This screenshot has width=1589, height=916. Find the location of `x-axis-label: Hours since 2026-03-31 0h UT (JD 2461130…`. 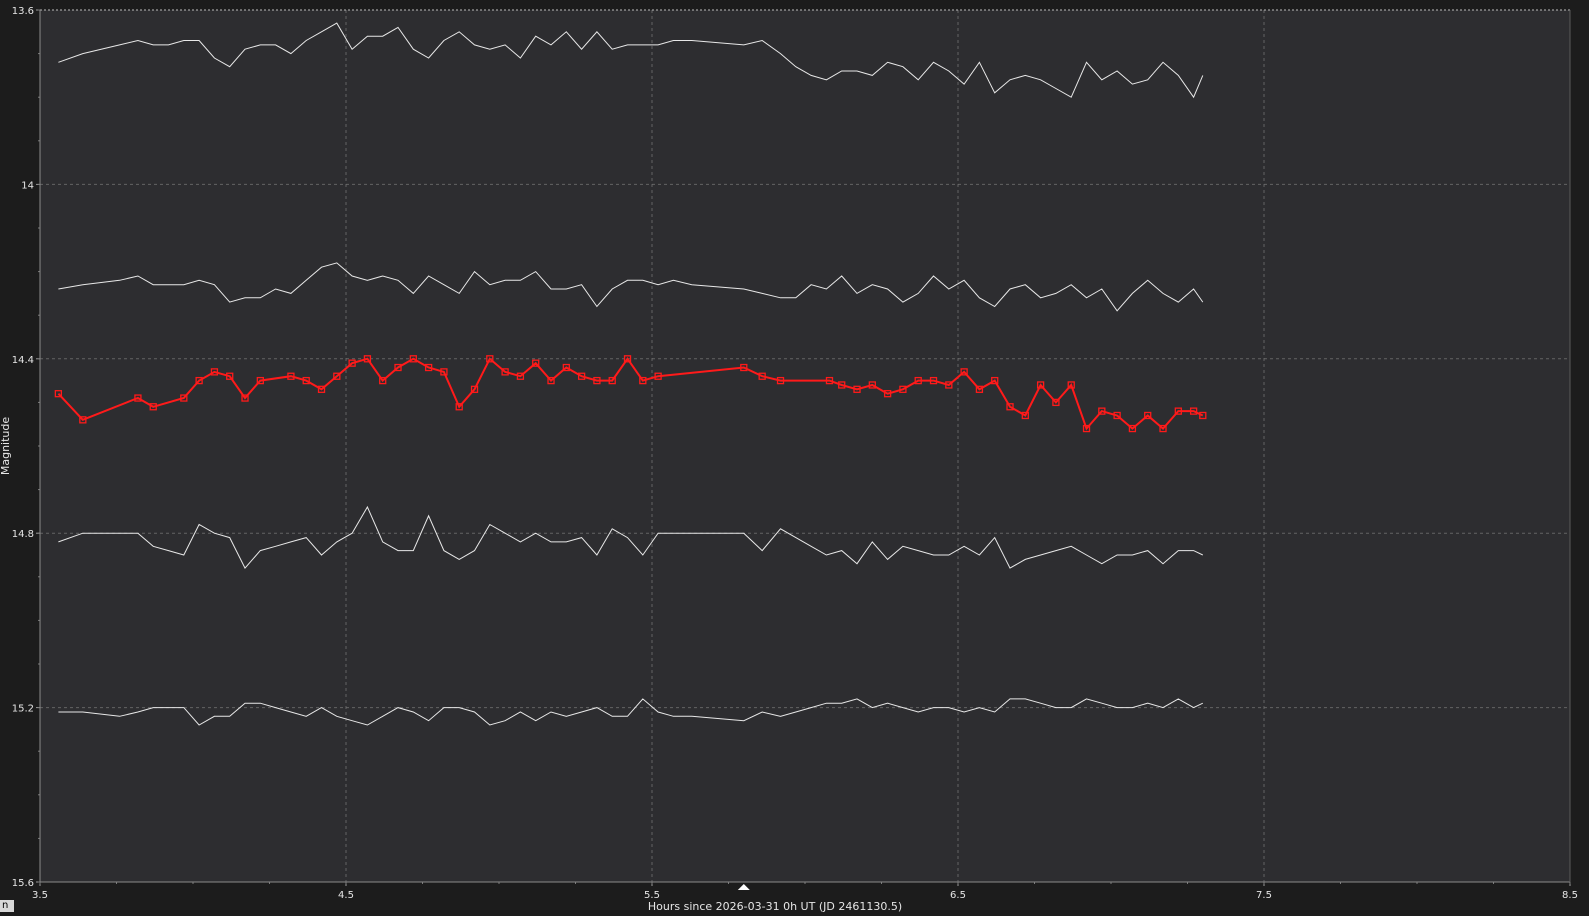

x-axis-label: Hours since 2026-03-31 0h UT (JD 2461130… is located at coordinates (775, 906).